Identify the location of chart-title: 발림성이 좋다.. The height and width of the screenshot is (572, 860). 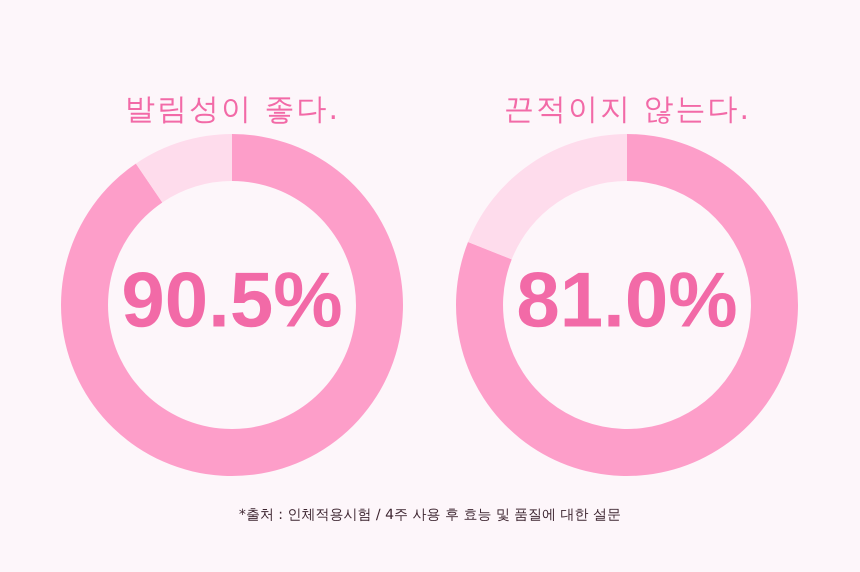
(233, 110).